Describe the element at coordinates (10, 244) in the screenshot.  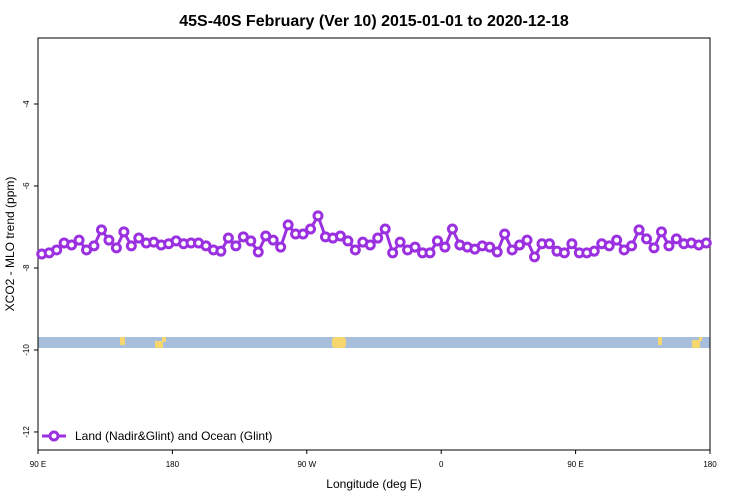
I see `y-axis-label: XCO2 - MLO trend (ppm)` at that location.